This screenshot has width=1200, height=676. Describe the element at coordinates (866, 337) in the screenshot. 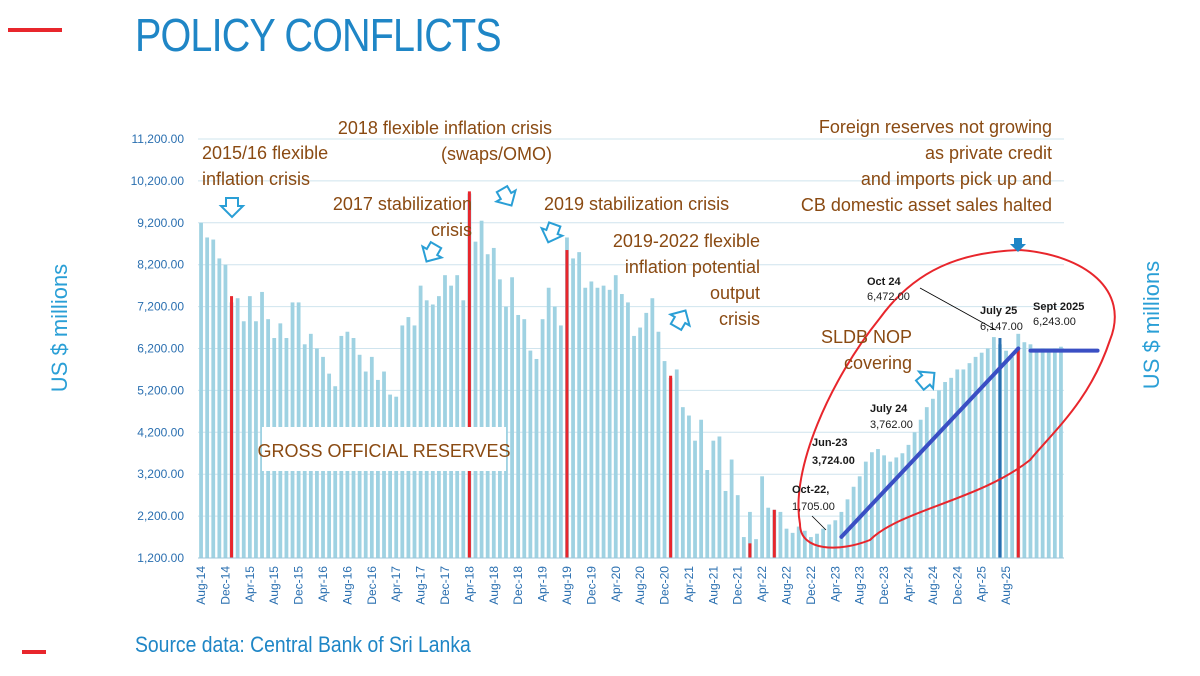

I see `annotation-text: SLDB NOP` at that location.